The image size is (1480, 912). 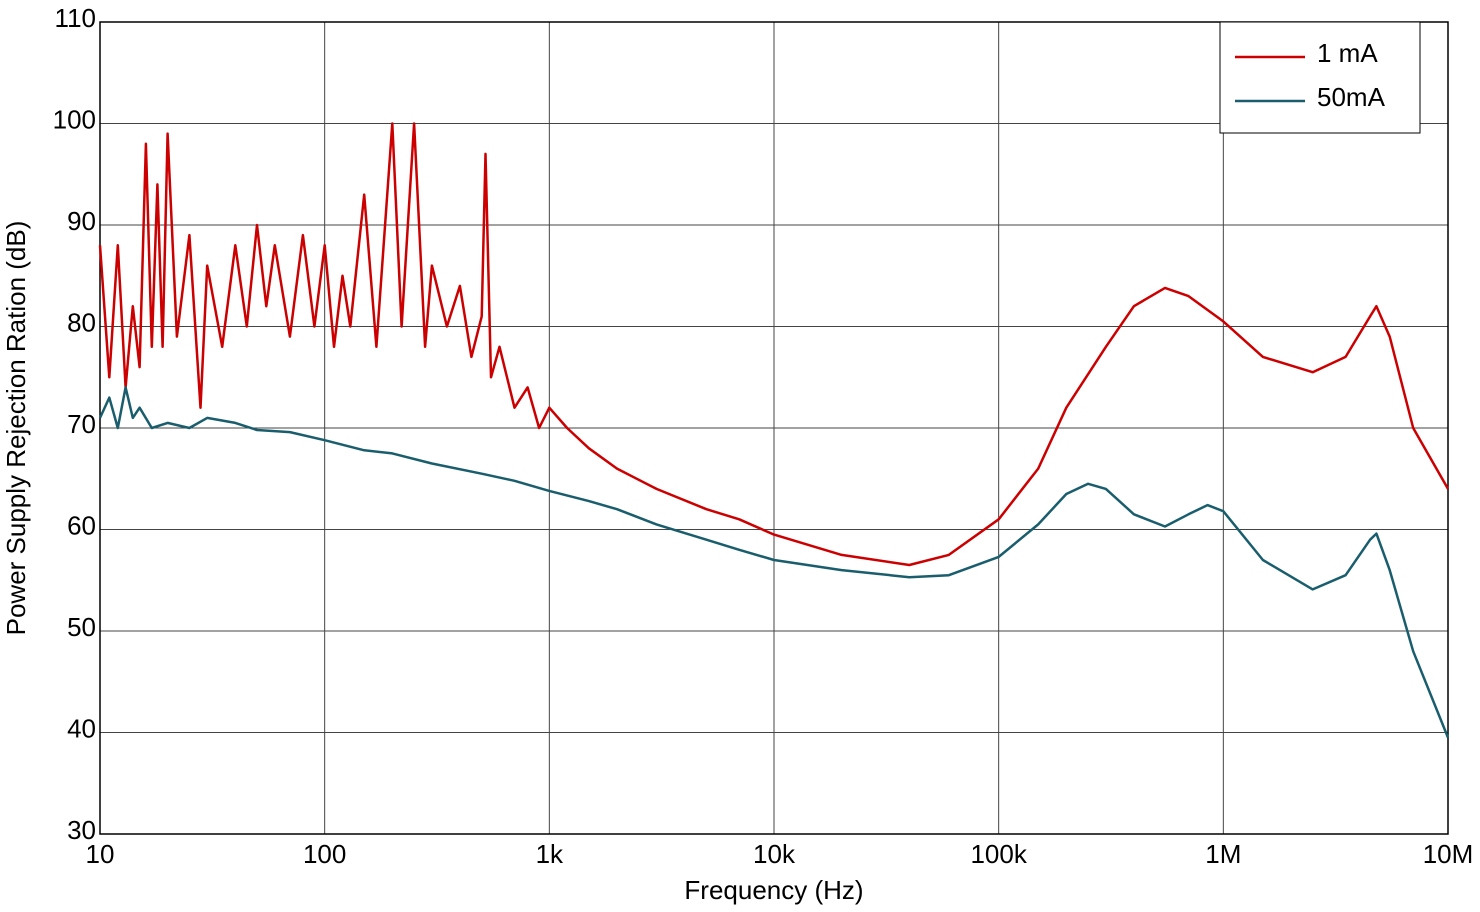 I want to click on x-tick-label: 100k, so click(x=998, y=854).